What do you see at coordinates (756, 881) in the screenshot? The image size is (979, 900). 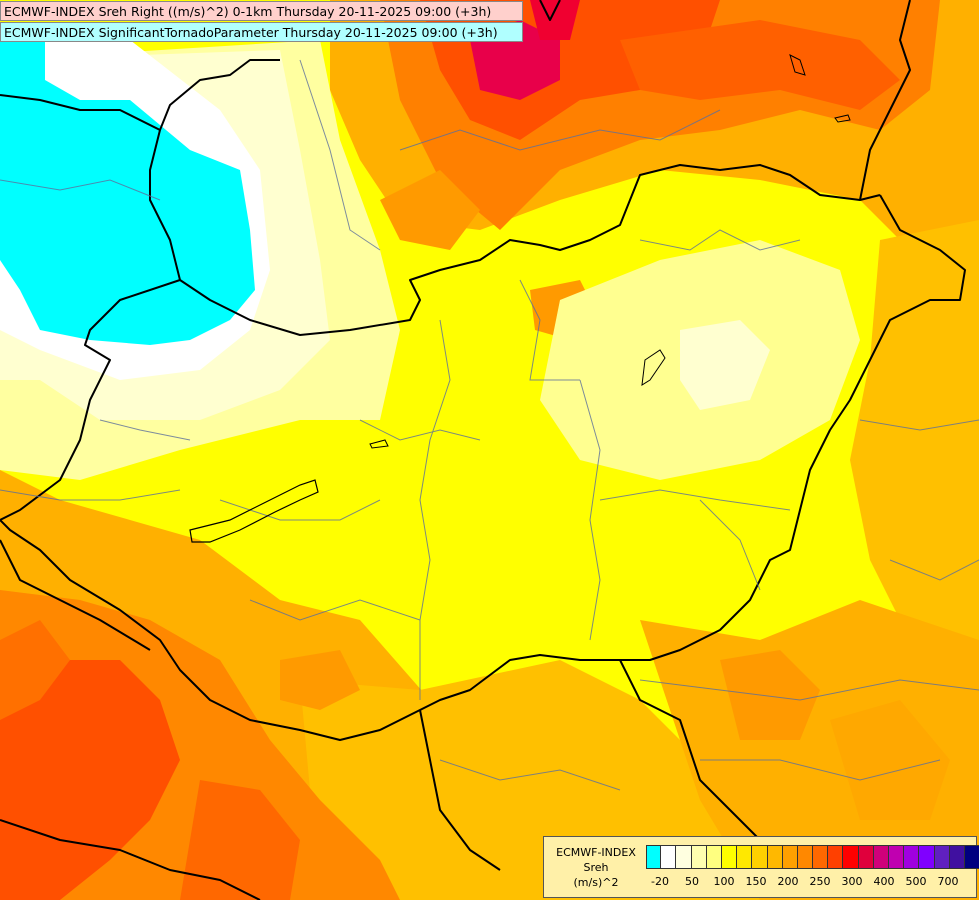 I see `legend-tick-label: 150` at bounding box center [756, 881].